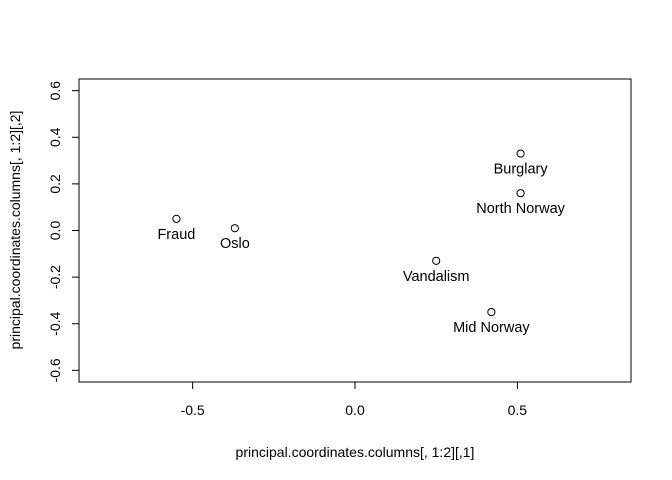 This screenshot has height=480, width=672. I want to click on point-label: Oslo, so click(235, 244).